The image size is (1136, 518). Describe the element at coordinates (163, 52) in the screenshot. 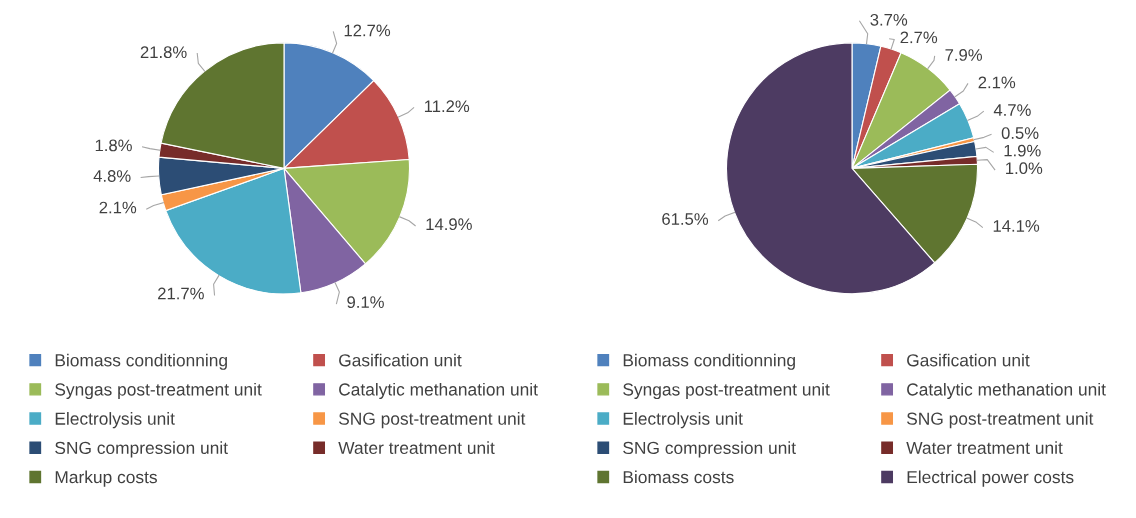

I see `data-label: 21.8%` at that location.